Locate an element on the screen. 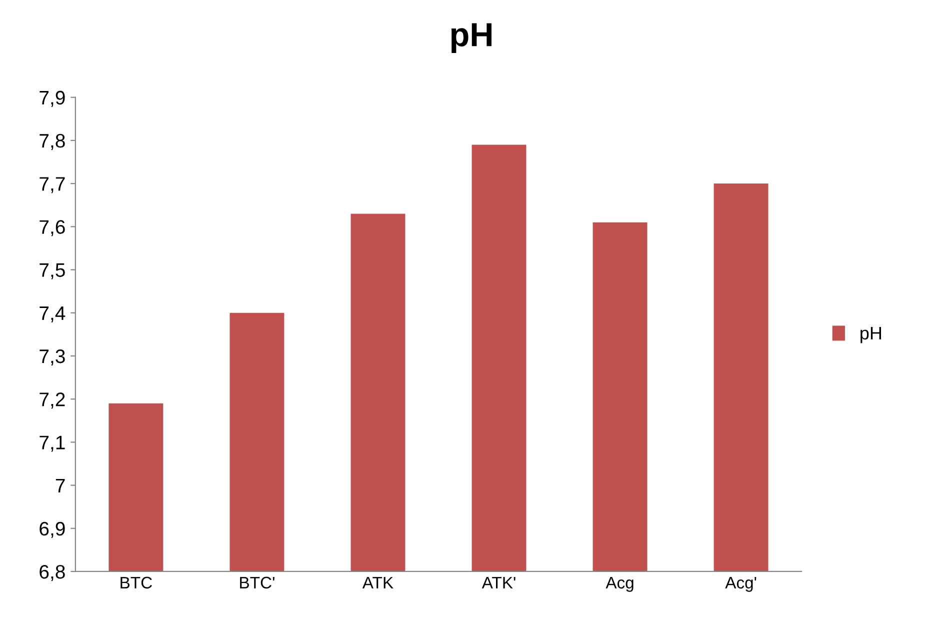 Image resolution: width=943 pixels, height=628 pixels. chart-title: pH is located at coordinates (471, 38).